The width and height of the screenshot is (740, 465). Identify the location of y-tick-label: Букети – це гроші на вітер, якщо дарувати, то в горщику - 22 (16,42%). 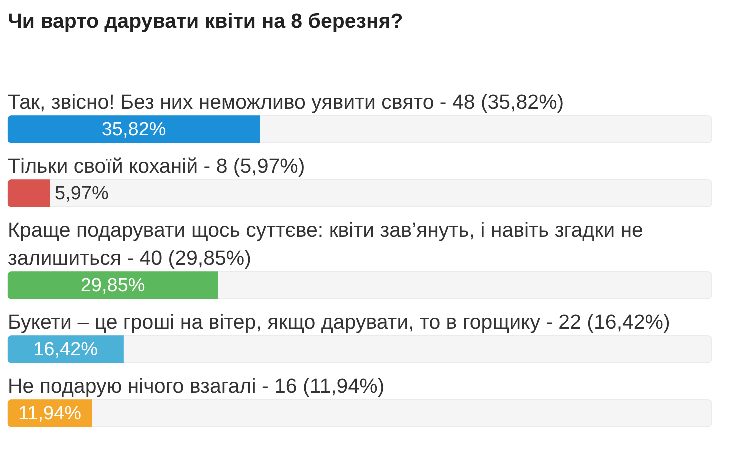
(339, 322).